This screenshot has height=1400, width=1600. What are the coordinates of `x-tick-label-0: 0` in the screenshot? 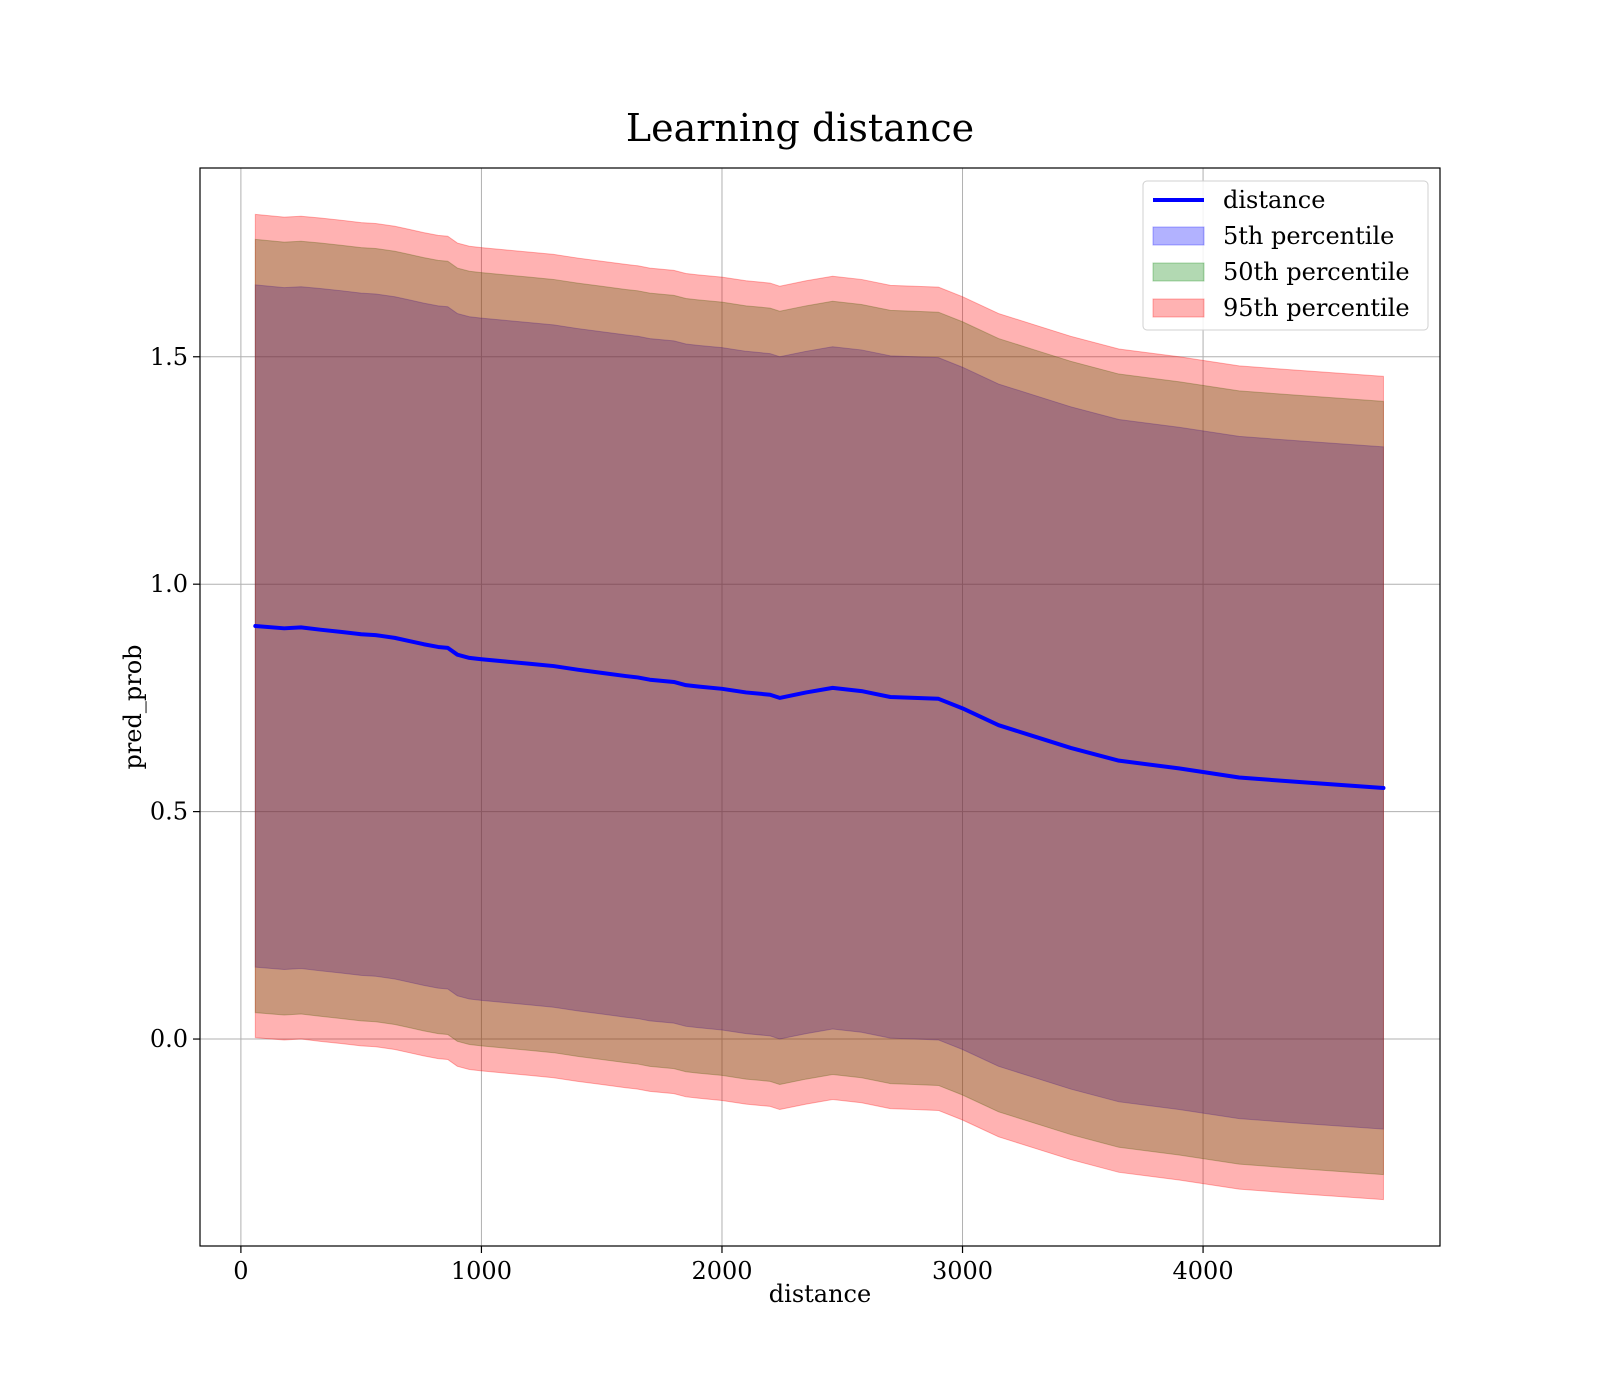 It's located at (240, 1271).